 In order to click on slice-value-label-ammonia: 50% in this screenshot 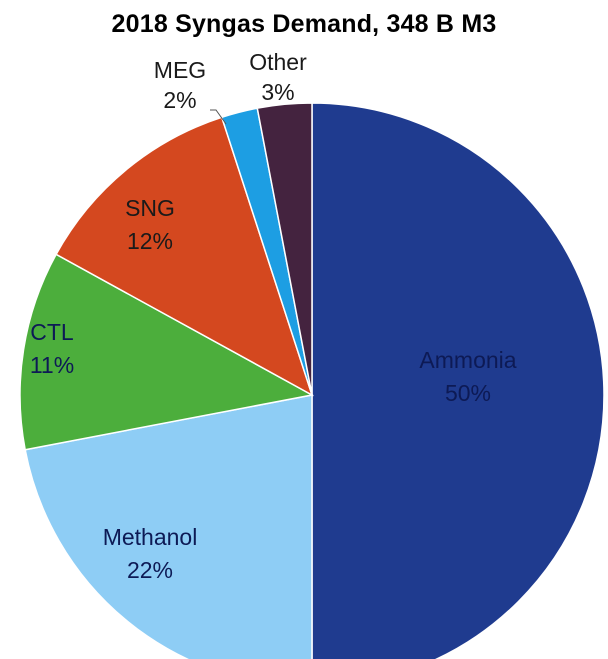, I will do `click(468, 393)`.